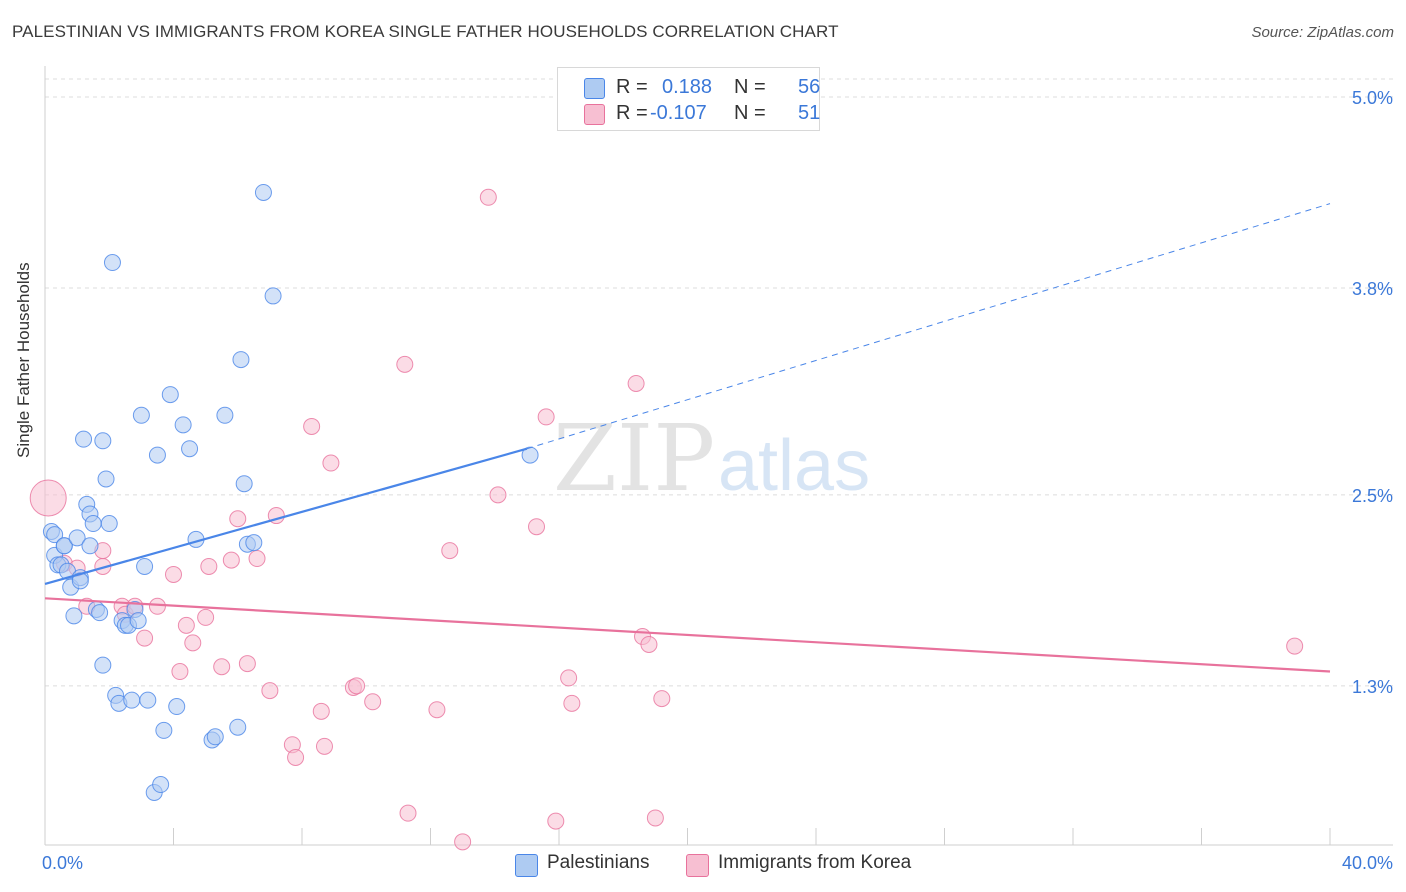 The image size is (1406, 892). What do you see at coordinates (794, 466) in the screenshot?
I see `watermark-atlas: atlas` at bounding box center [794, 466].